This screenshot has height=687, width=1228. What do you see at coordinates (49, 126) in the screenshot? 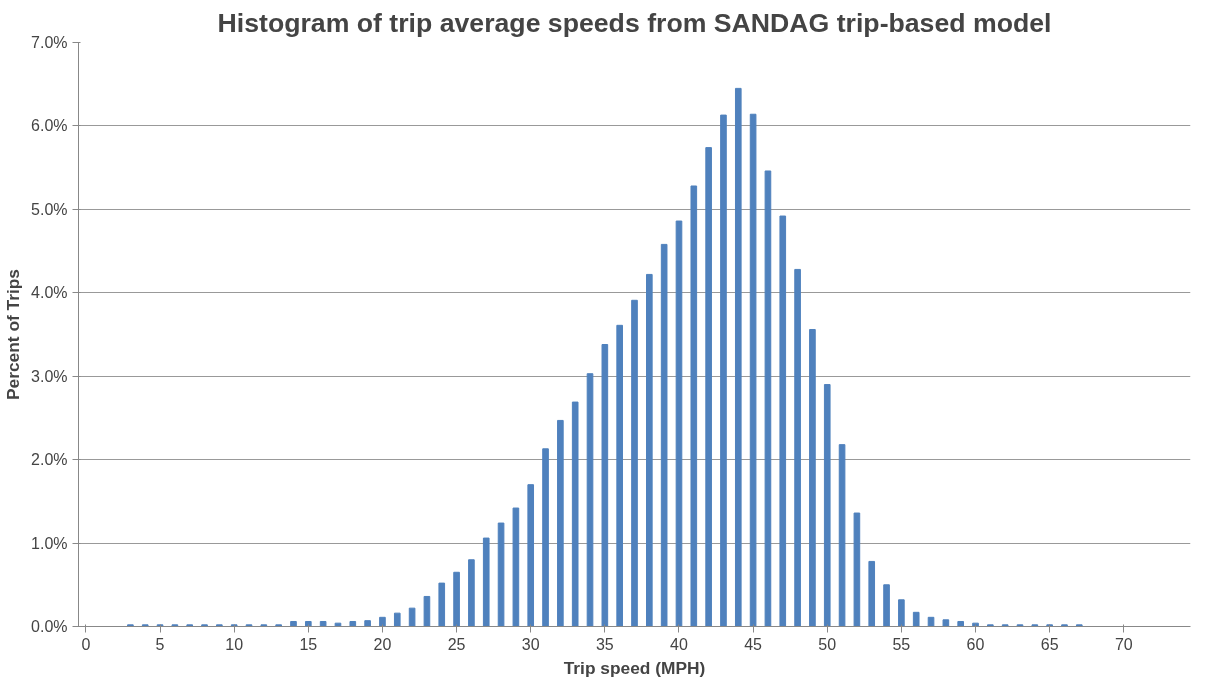
I see `y-tick-label: 6.0%` at bounding box center [49, 126].